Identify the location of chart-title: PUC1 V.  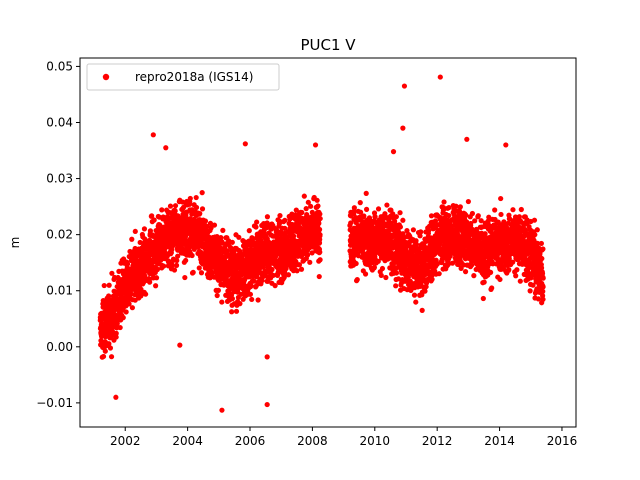
(328, 45).